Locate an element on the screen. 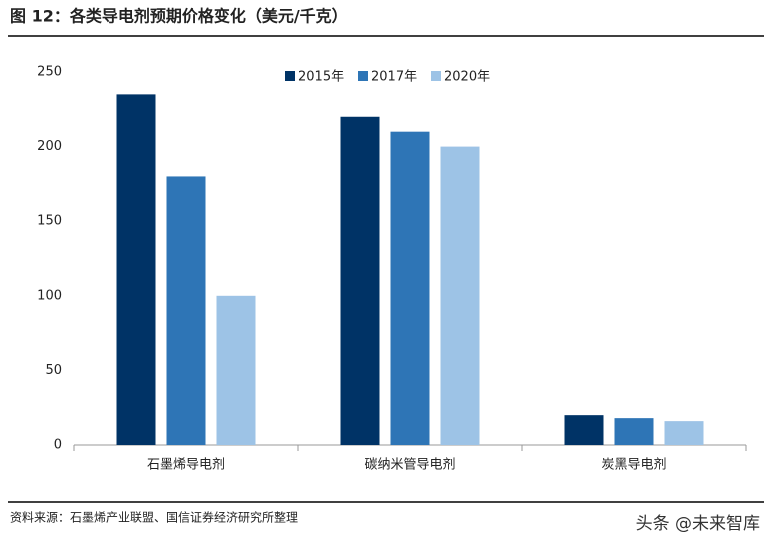 The width and height of the screenshot is (772, 549). watermark: 头条 @未来智库 is located at coordinates (698, 524).